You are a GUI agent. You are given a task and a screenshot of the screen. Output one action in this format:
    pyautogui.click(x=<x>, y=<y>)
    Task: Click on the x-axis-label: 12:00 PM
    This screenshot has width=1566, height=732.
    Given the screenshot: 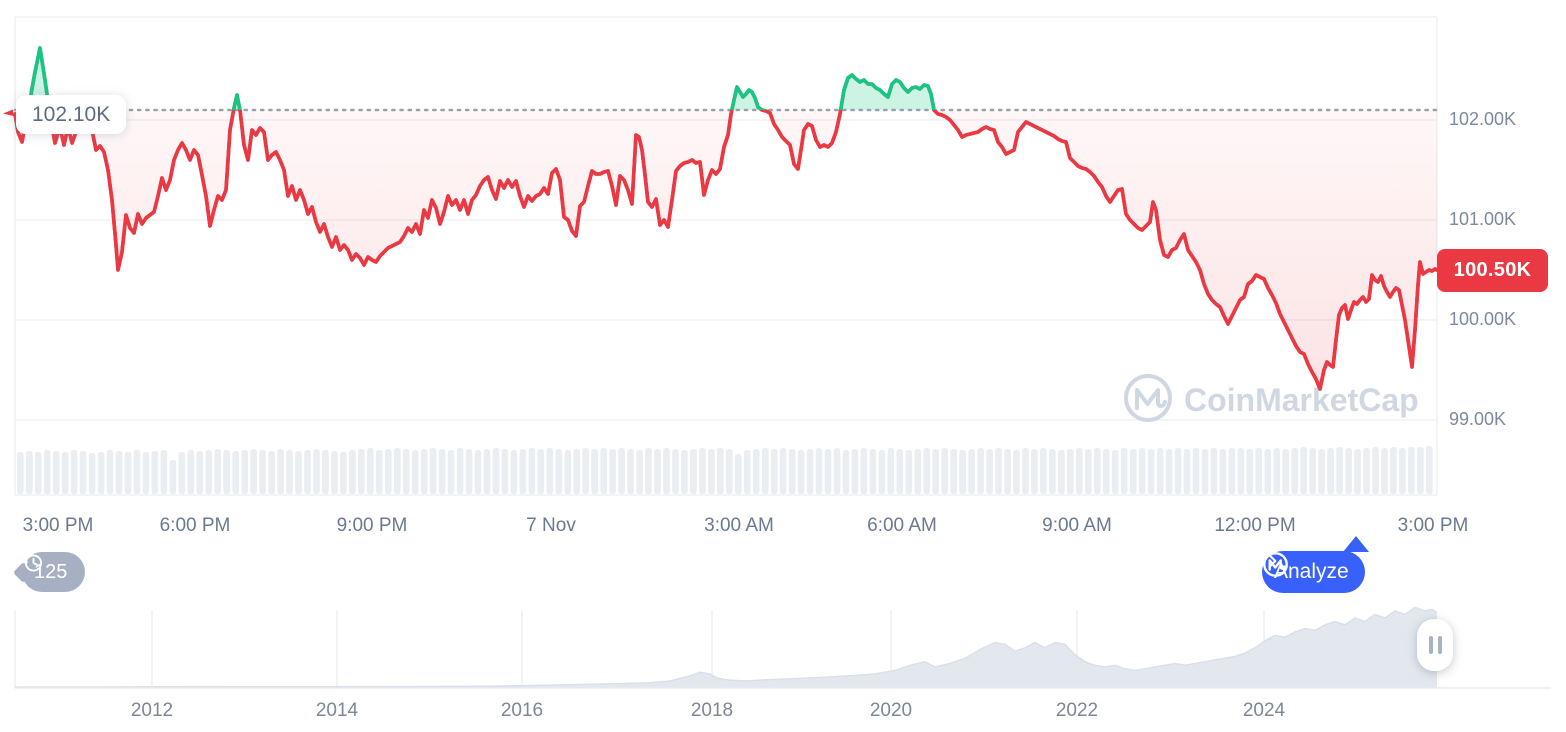 What is the action you would take?
    pyautogui.click(x=1255, y=525)
    